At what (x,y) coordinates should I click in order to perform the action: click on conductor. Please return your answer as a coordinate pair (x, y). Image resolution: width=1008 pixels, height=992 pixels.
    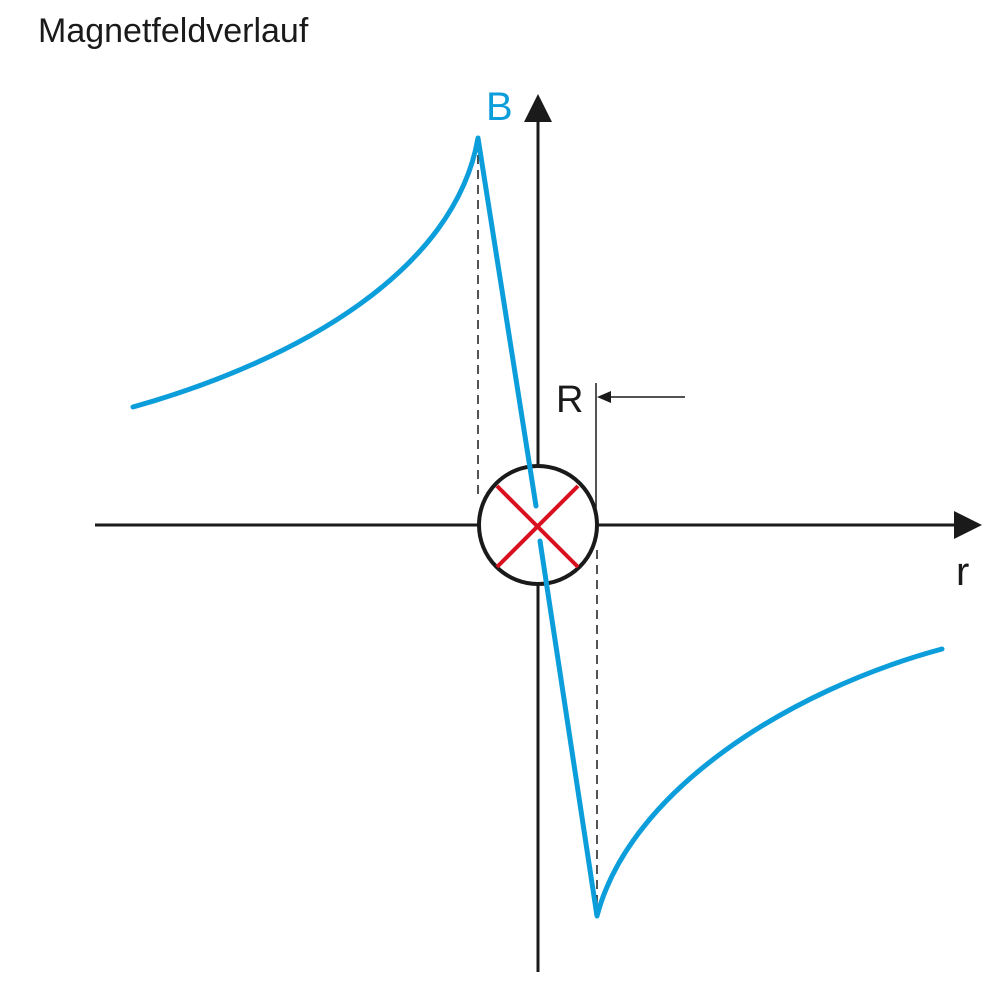
    Looking at the image, I should click on (538, 525).